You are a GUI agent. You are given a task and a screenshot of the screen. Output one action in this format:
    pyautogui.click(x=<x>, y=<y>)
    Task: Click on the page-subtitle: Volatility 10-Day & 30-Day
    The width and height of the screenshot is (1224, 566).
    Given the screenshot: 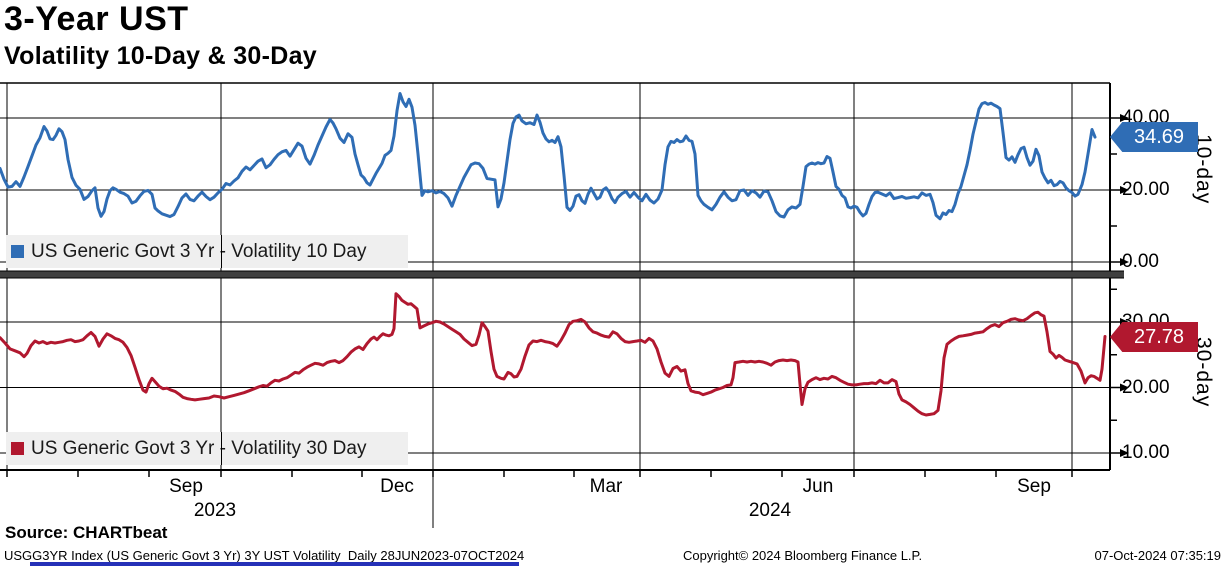 What is the action you would take?
    pyautogui.click(x=161, y=56)
    